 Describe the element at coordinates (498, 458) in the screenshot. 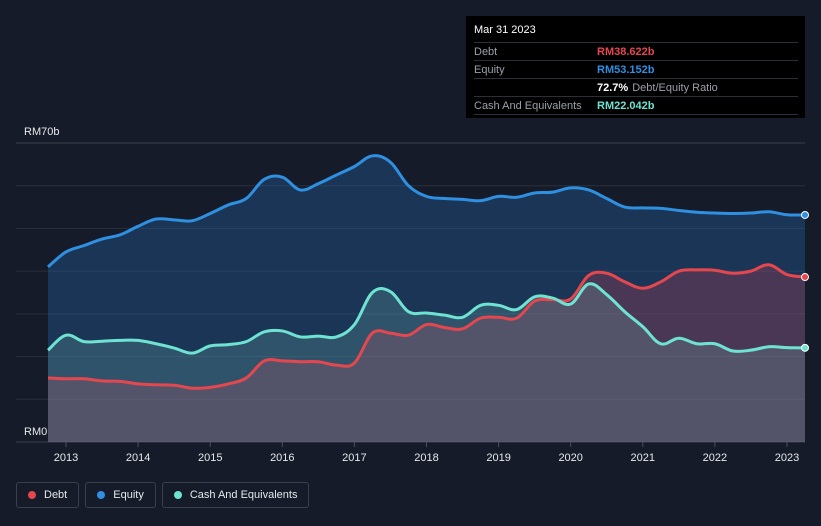

I see `x-tick-label: 2019` at that location.